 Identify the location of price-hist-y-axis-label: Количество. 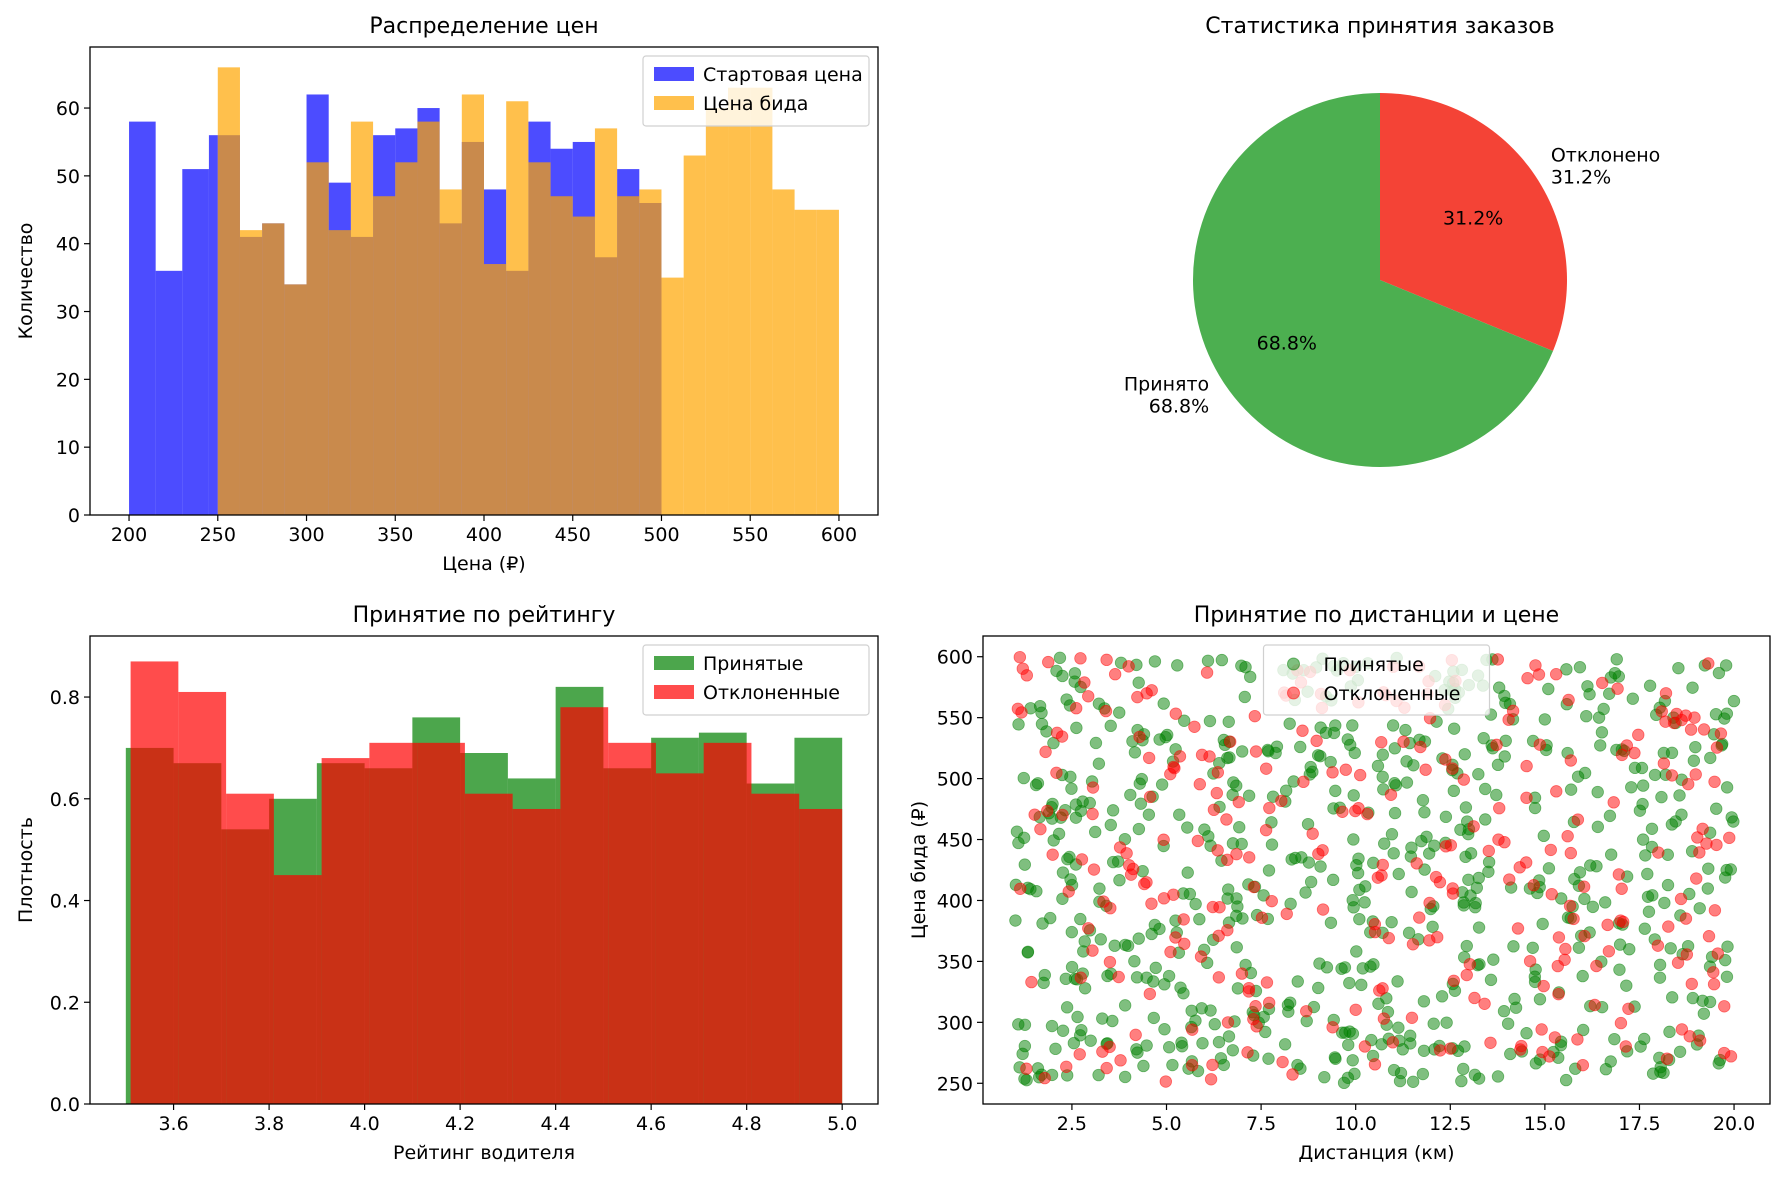
(26, 281).